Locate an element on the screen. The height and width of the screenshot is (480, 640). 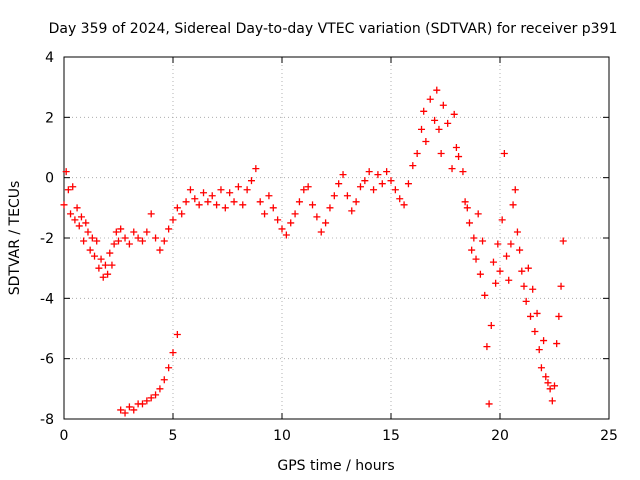
x-axis-tick-labels: 0 5 10 15 20 25 is located at coordinates (339, 436).